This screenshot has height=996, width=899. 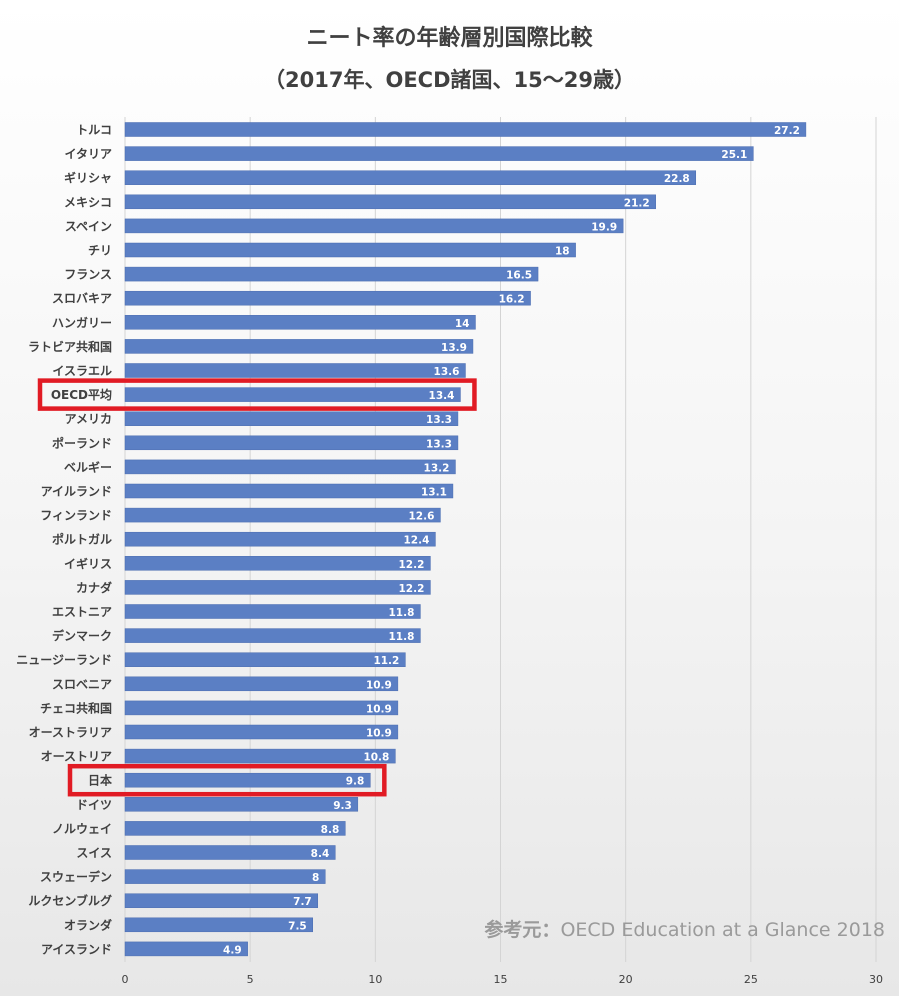 I want to click on category-label: ハンガリー, so click(x=82, y=322).